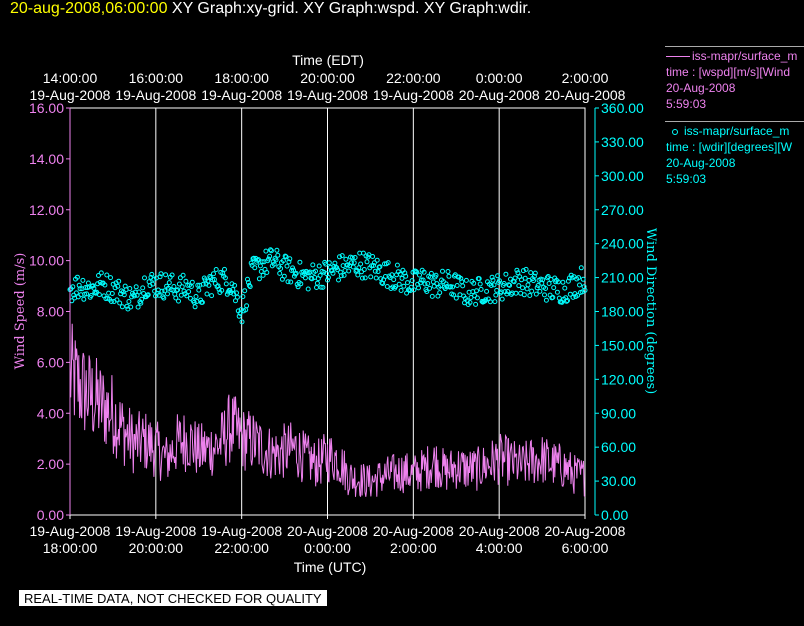  What do you see at coordinates (618, 481) in the screenshot?
I see `right-tick-label: 30.00` at bounding box center [618, 481].